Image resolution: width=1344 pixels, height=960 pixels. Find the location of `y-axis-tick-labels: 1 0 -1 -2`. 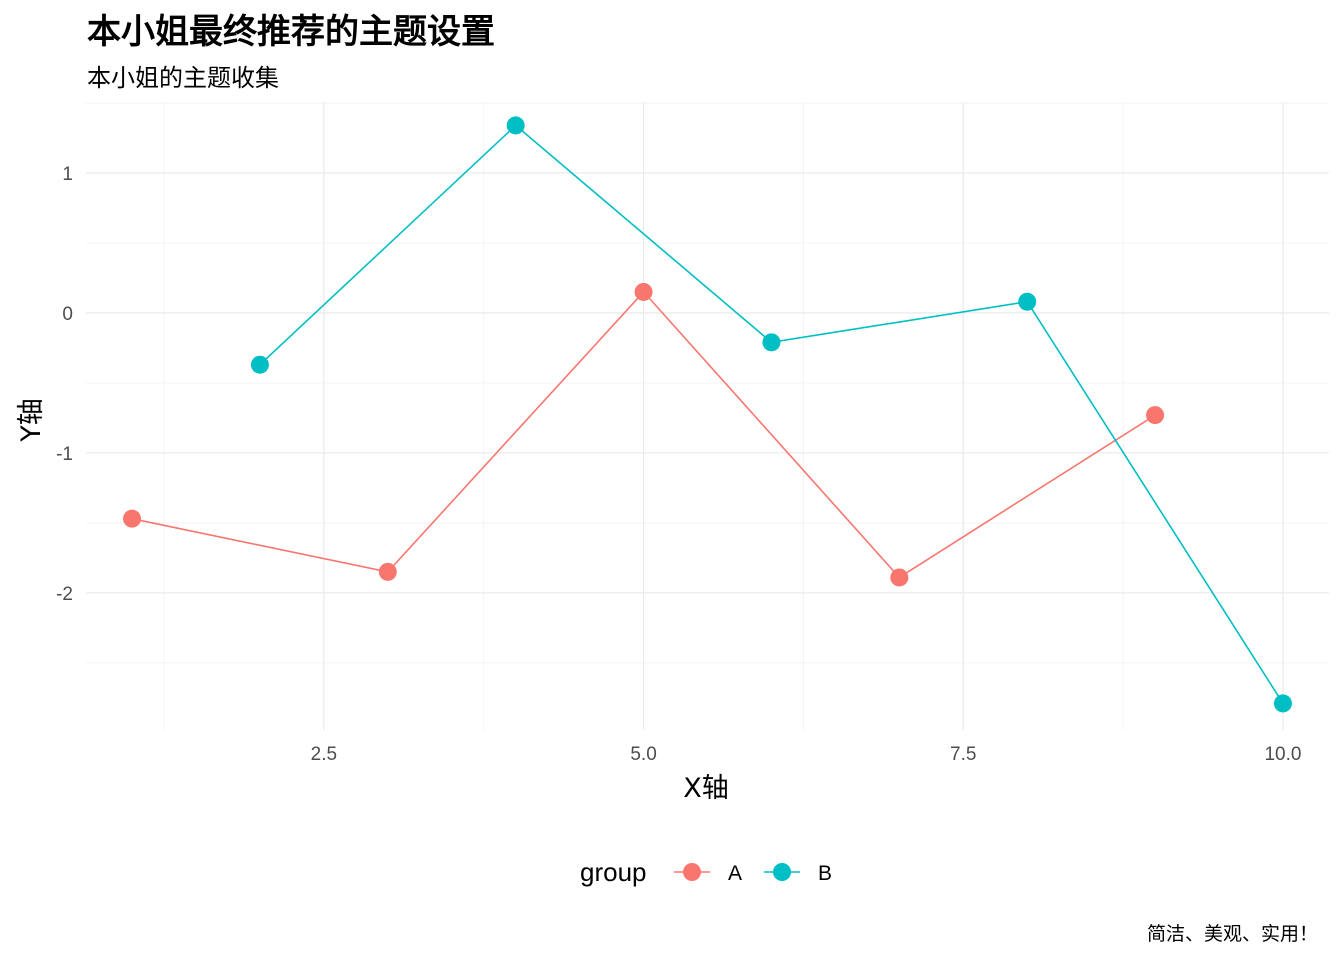

y-axis-tick-labels: 1 0 -1 -2 is located at coordinates (64, 384).